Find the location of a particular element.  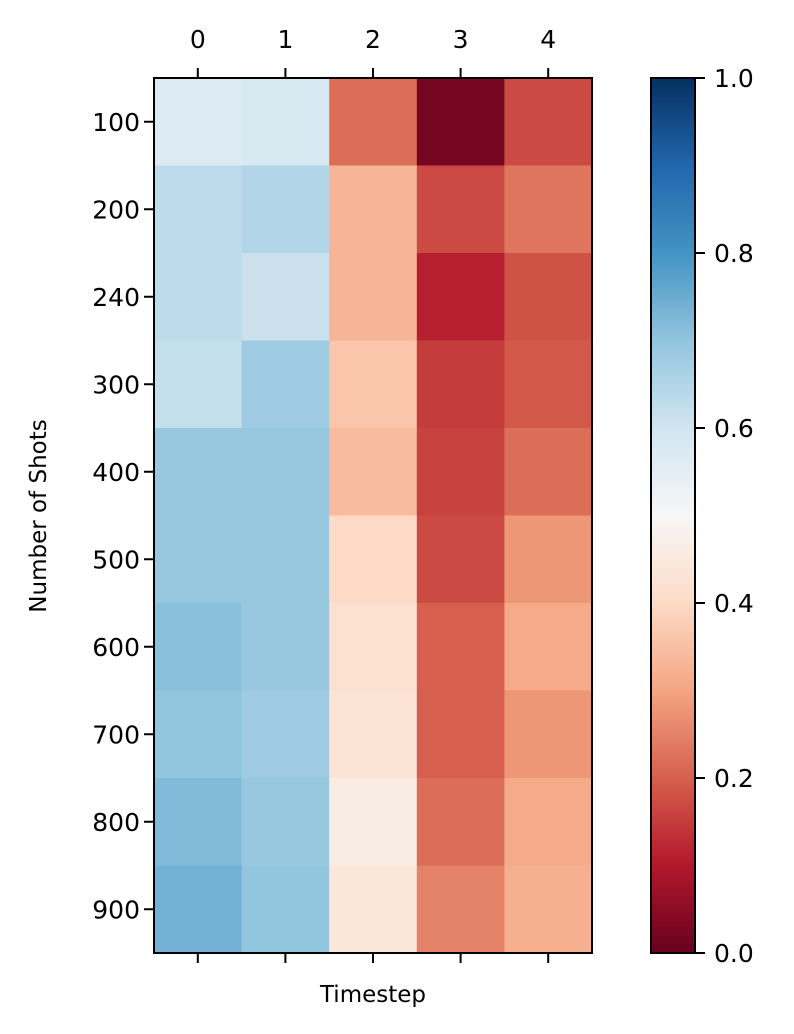

colorbar-tick-label-3: 0.6 is located at coordinates (734, 428).